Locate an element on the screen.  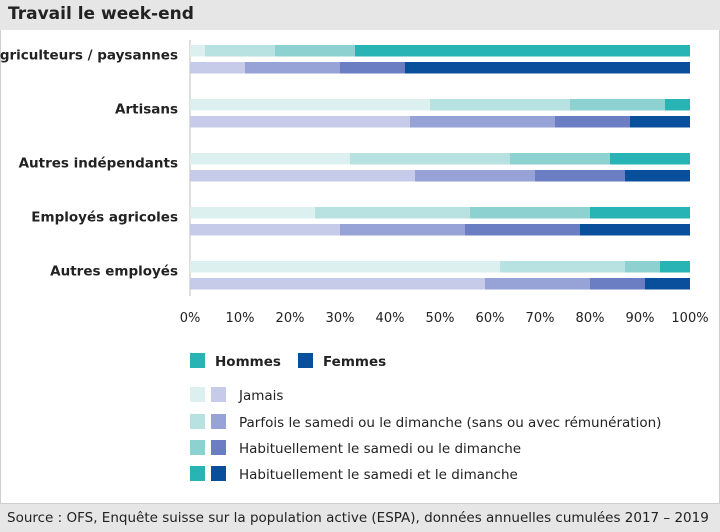
x-tick-label: 90% is located at coordinates (640, 318).